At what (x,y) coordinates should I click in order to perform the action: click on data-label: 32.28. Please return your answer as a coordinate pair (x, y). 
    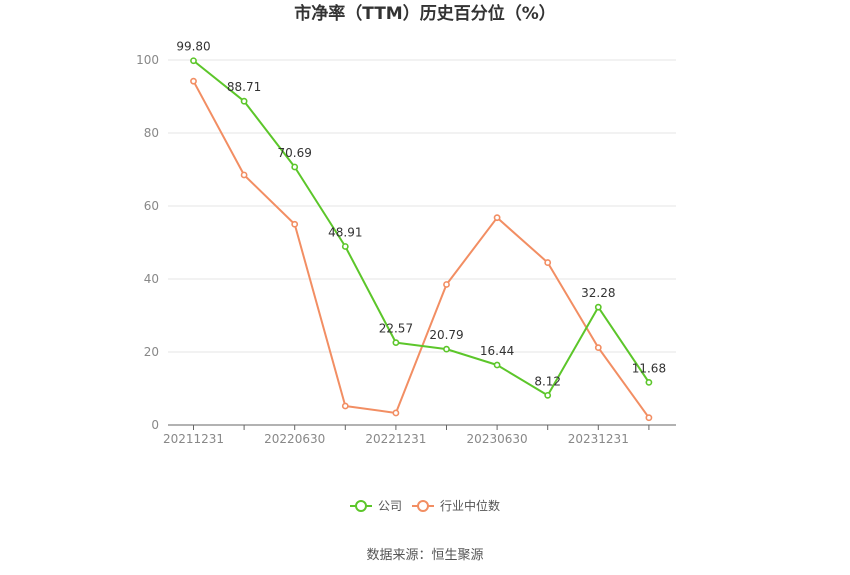
    Looking at the image, I should click on (598, 293).